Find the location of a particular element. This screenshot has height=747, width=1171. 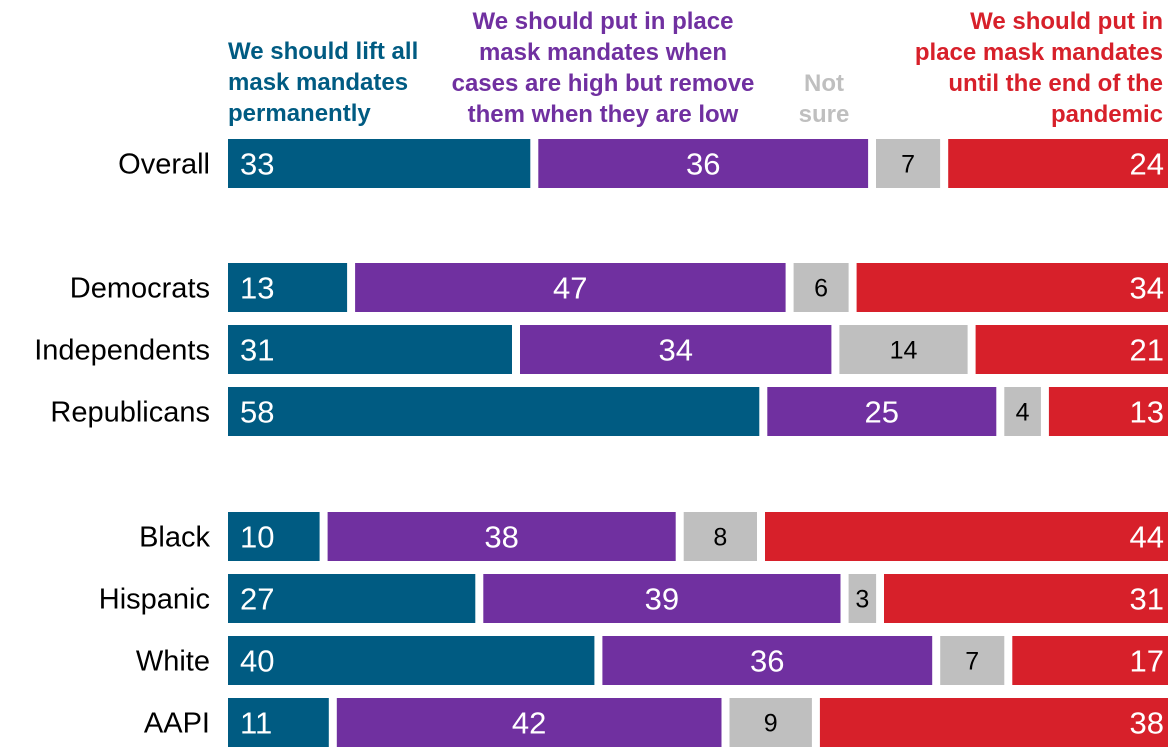

bar-row-republicans: Republicans 58 25 4 13 is located at coordinates (609, 411).